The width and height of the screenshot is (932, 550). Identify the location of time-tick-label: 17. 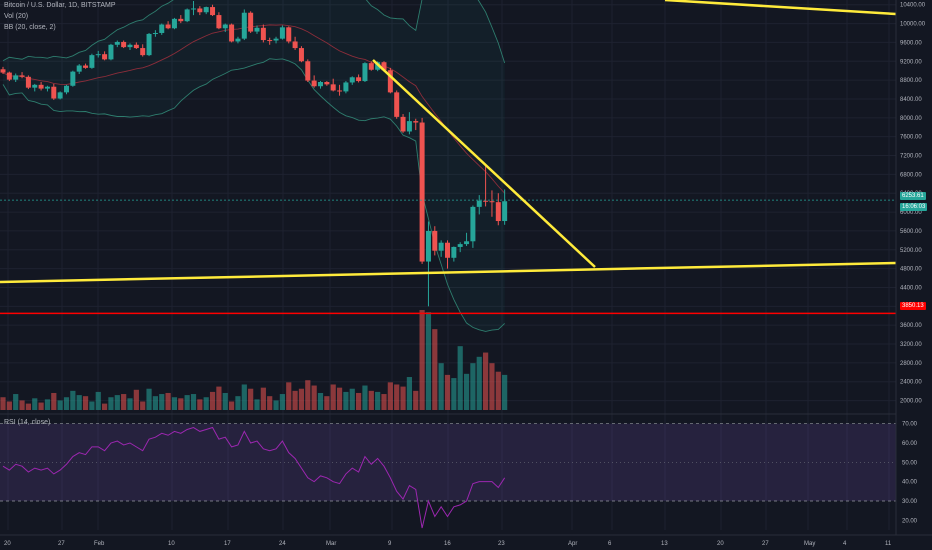
(227, 544).